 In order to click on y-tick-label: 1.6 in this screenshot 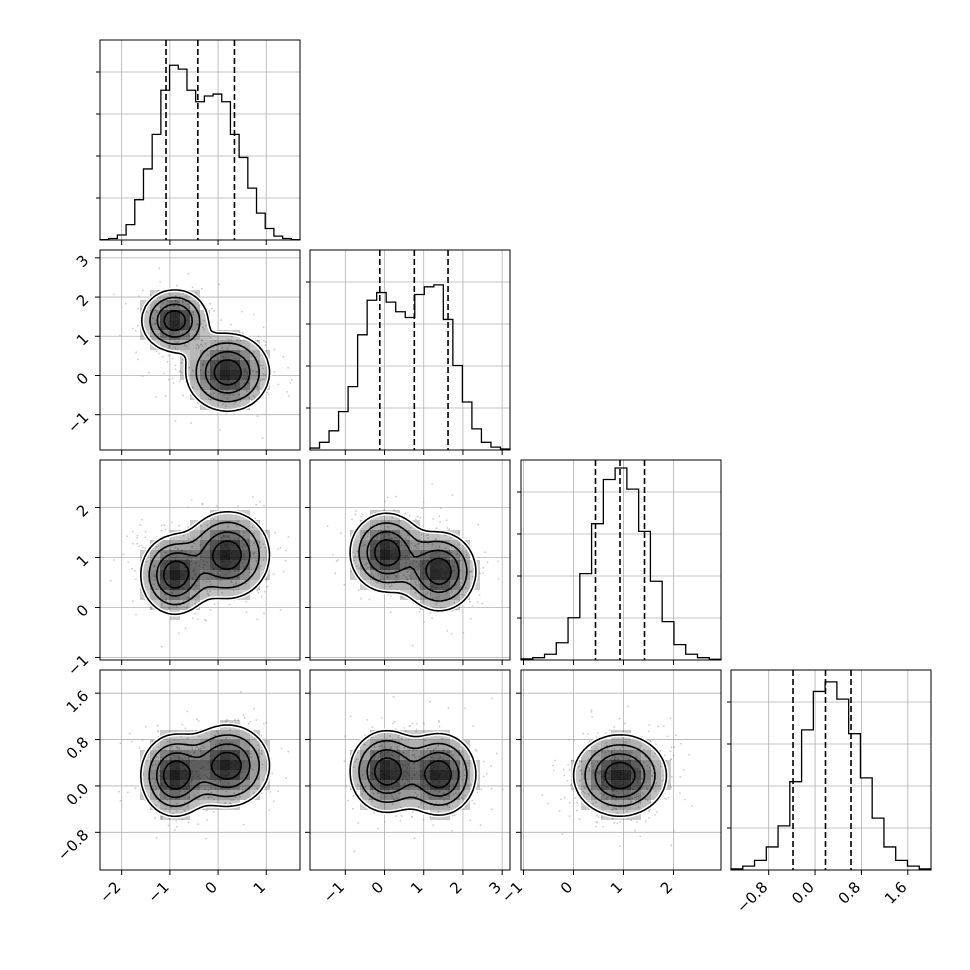, I will do `click(78, 702)`.